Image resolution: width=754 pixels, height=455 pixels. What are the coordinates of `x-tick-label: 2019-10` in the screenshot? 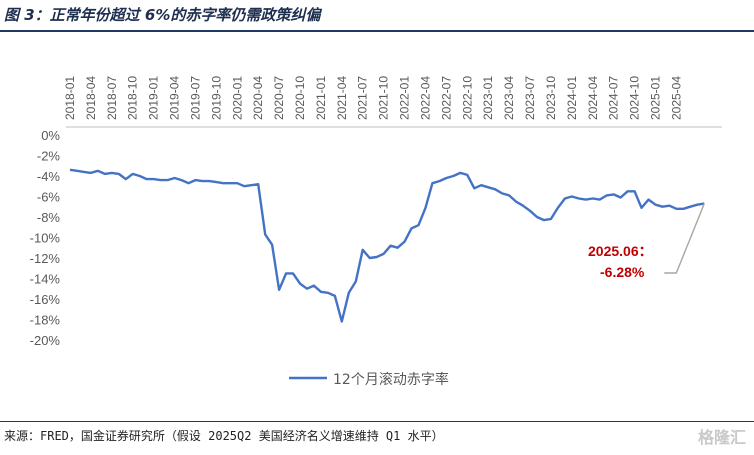 It's located at (216, 98).